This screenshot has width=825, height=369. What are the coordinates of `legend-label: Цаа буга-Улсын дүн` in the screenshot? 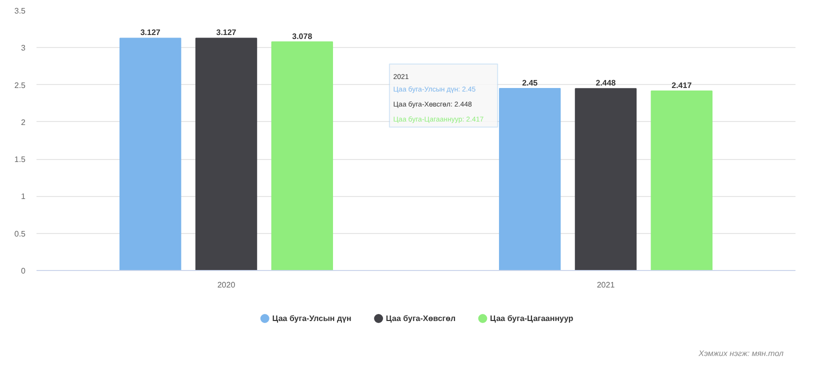 It's located at (312, 318).